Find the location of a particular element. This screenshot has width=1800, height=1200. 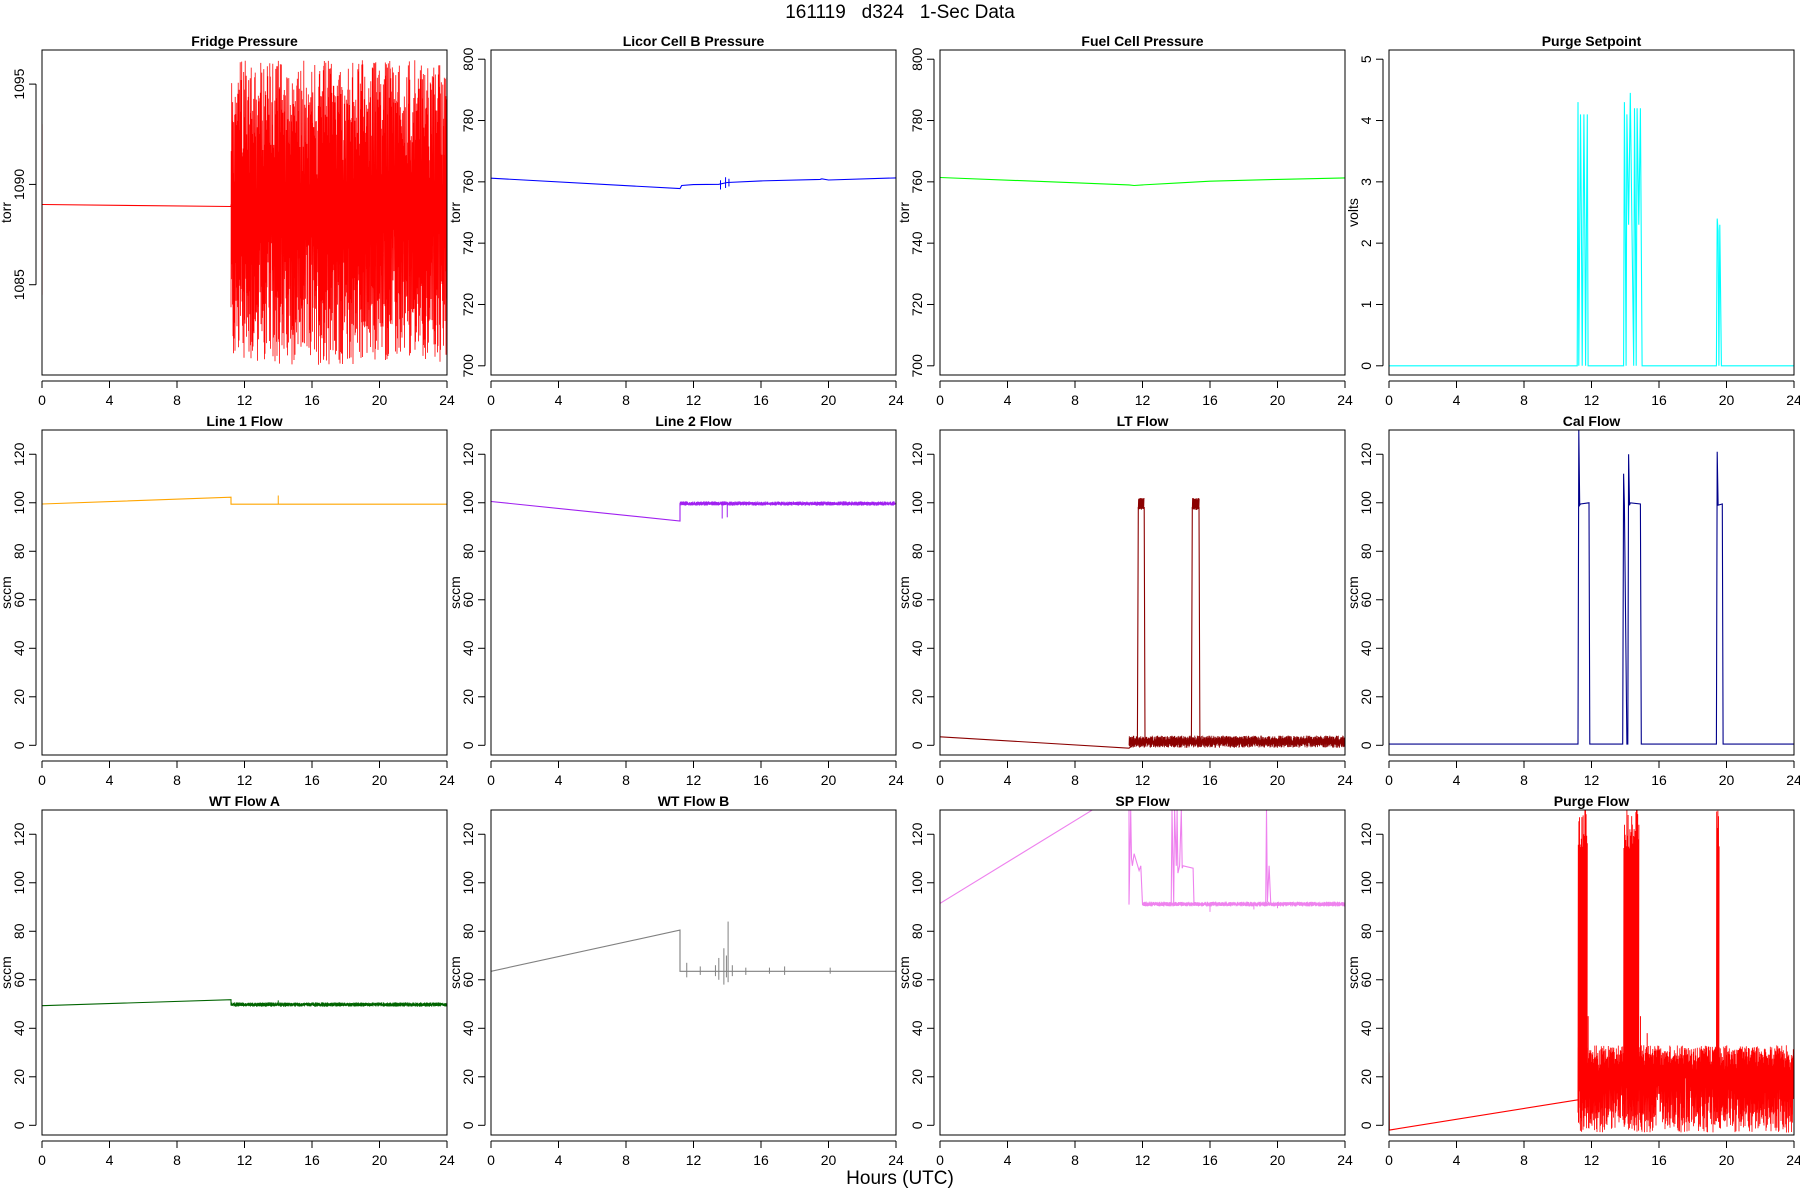

y-tick-label: 800 is located at coordinates (468, 59).